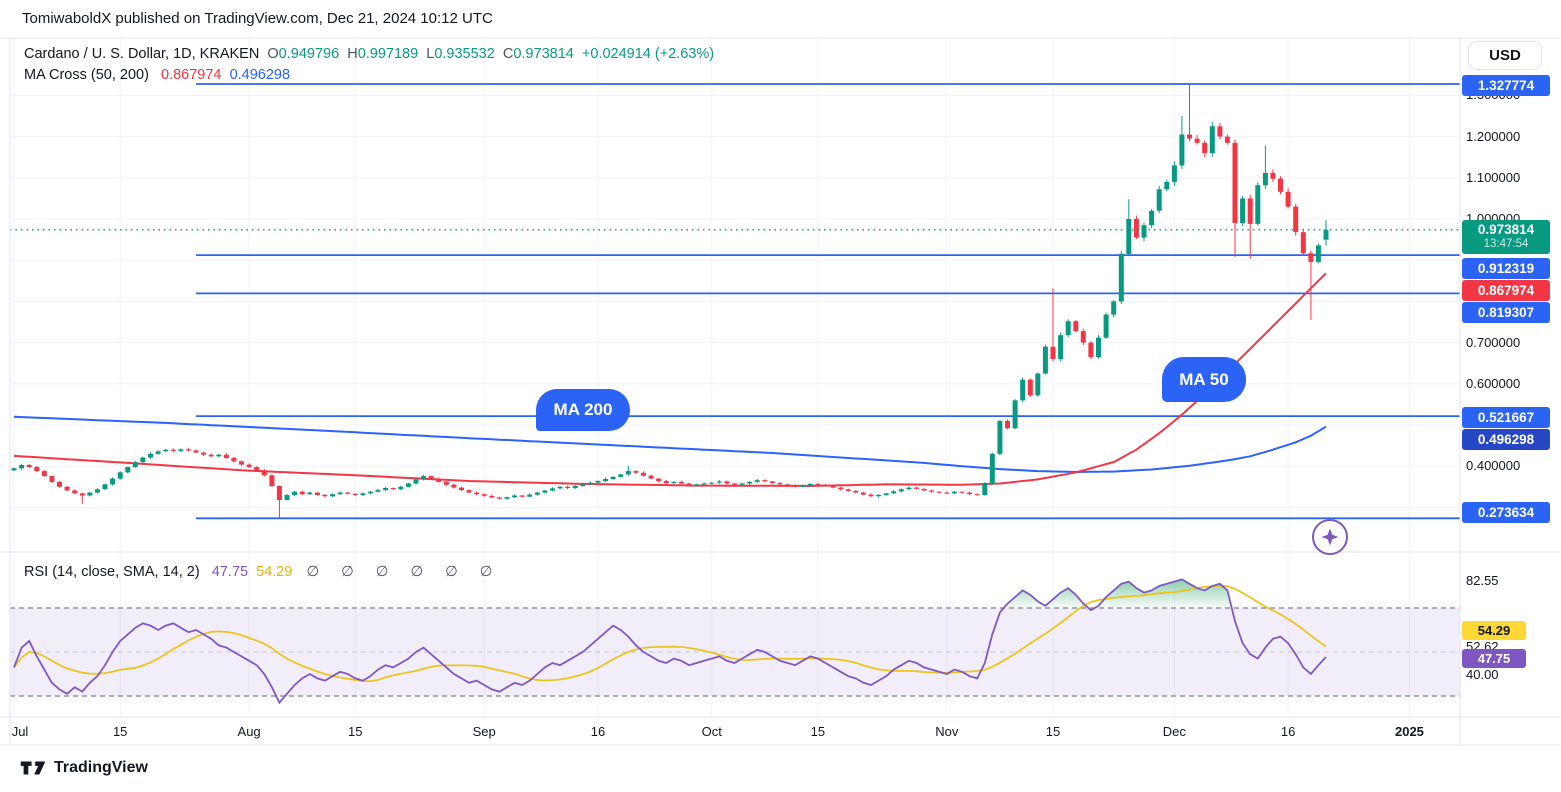 The height and width of the screenshot is (792, 1561). I want to click on ohlc-high-label: H, so click(352, 54).